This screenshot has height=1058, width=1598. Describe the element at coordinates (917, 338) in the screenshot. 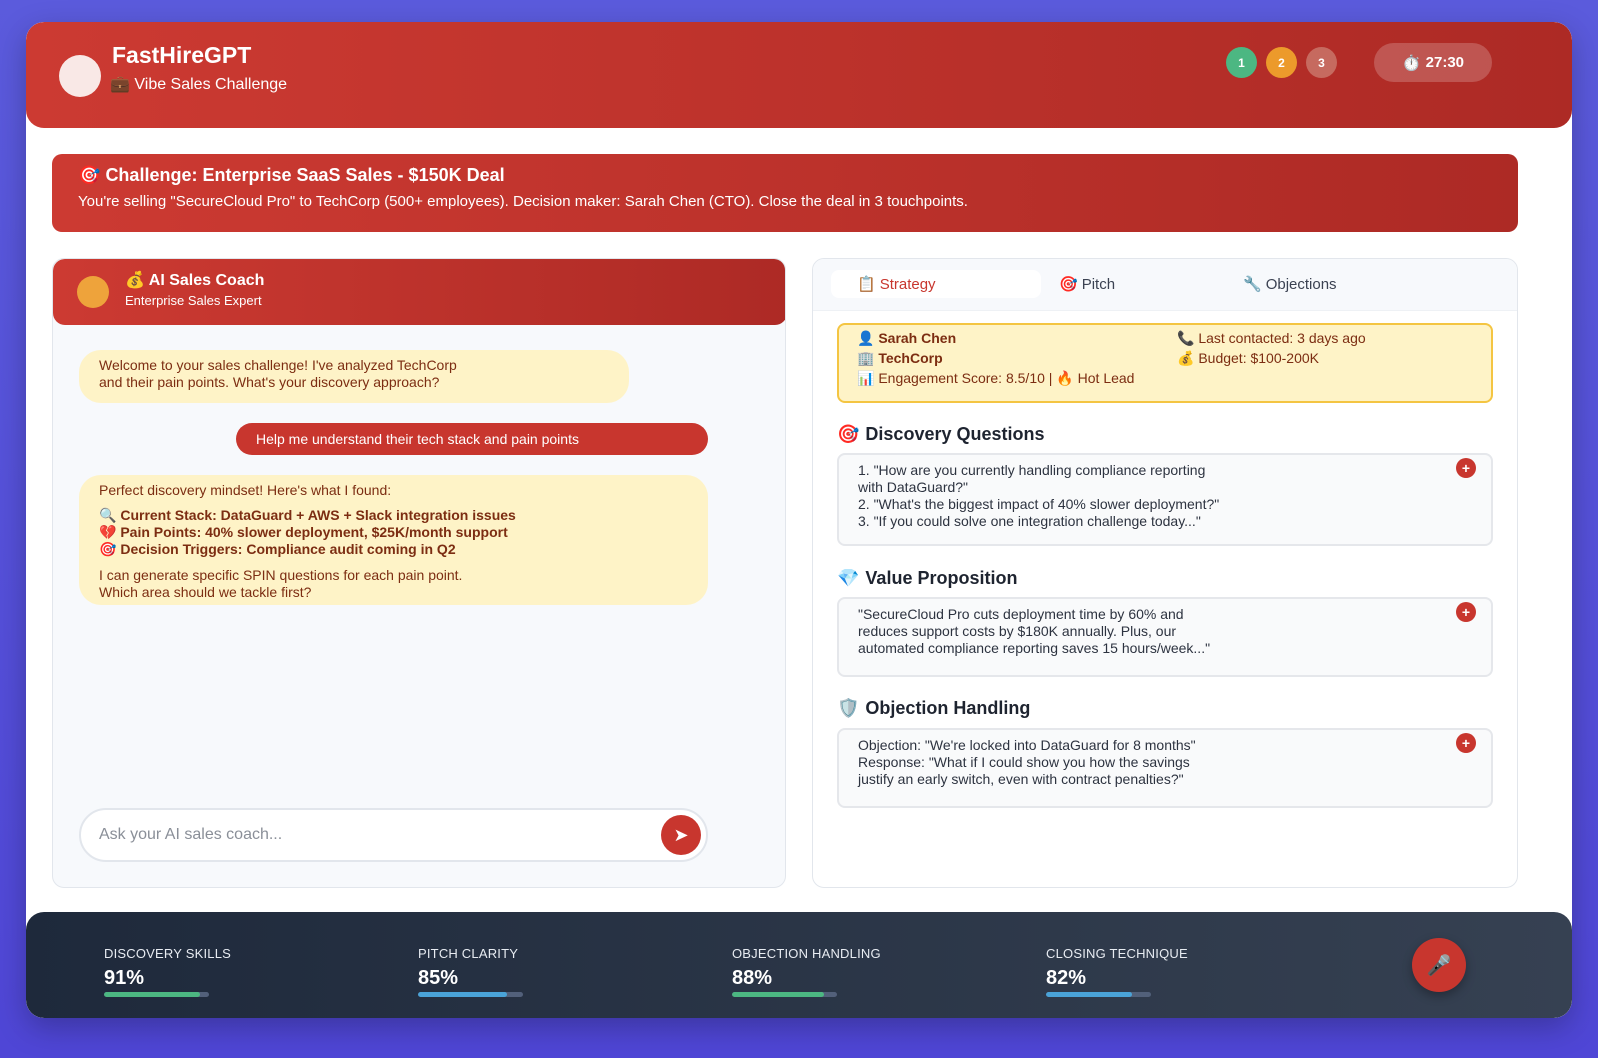

I see `prospect-name-text: Sarah Chen` at that location.